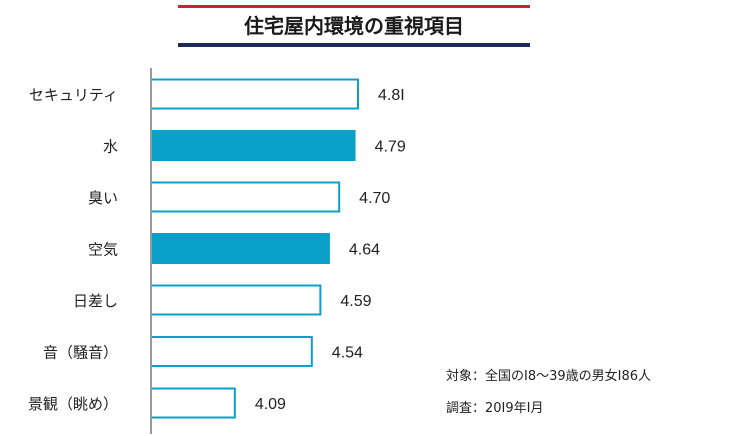 This screenshot has height=436, width=732. Describe the element at coordinates (391, 95) in the screenshot. I see `value-label-0: 4.8I` at that location.